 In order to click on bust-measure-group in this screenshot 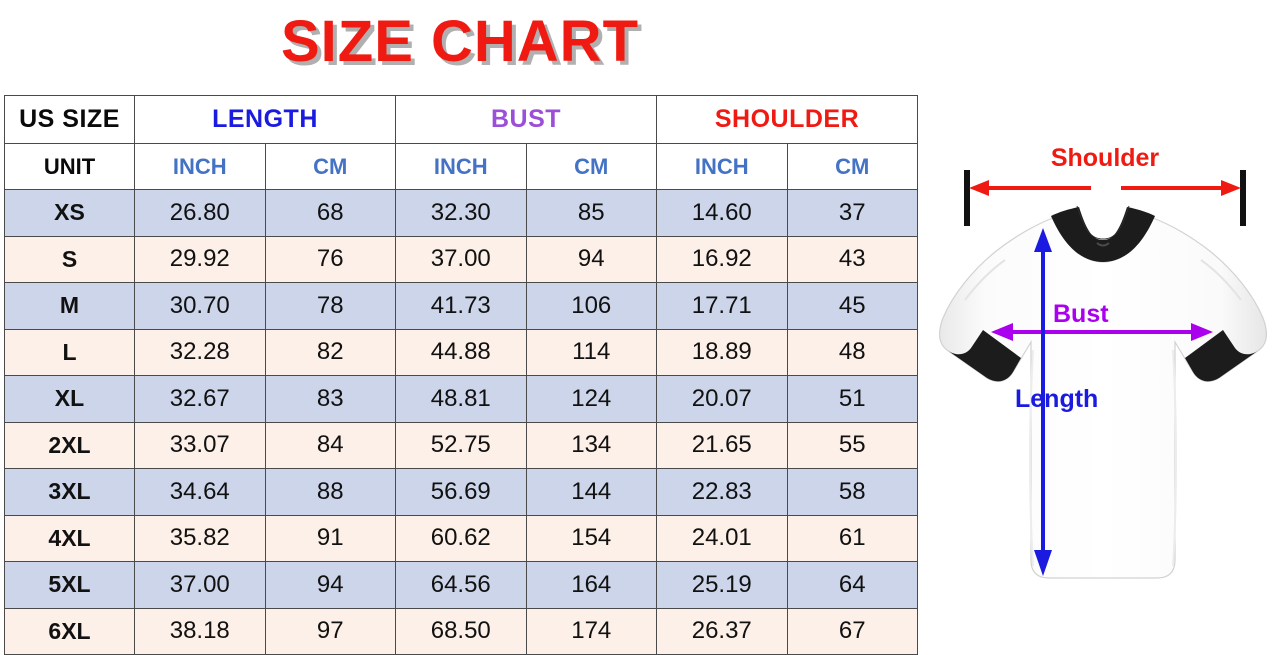, I will do `click(1102, 332)`.